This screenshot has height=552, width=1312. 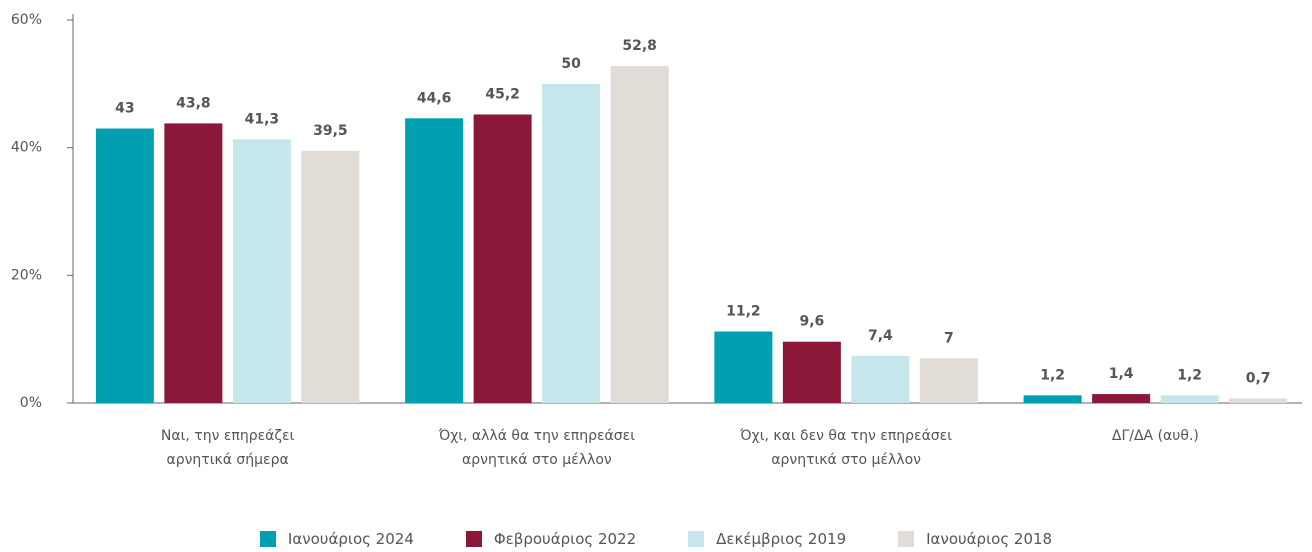 What do you see at coordinates (434, 98) in the screenshot?
I see `value-label: 44,6` at bounding box center [434, 98].